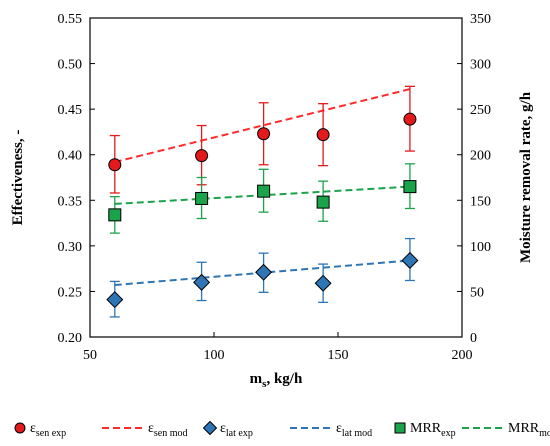 The width and height of the screenshot is (550, 446). I want to click on y-tick-label: 0.45, so click(70, 110).